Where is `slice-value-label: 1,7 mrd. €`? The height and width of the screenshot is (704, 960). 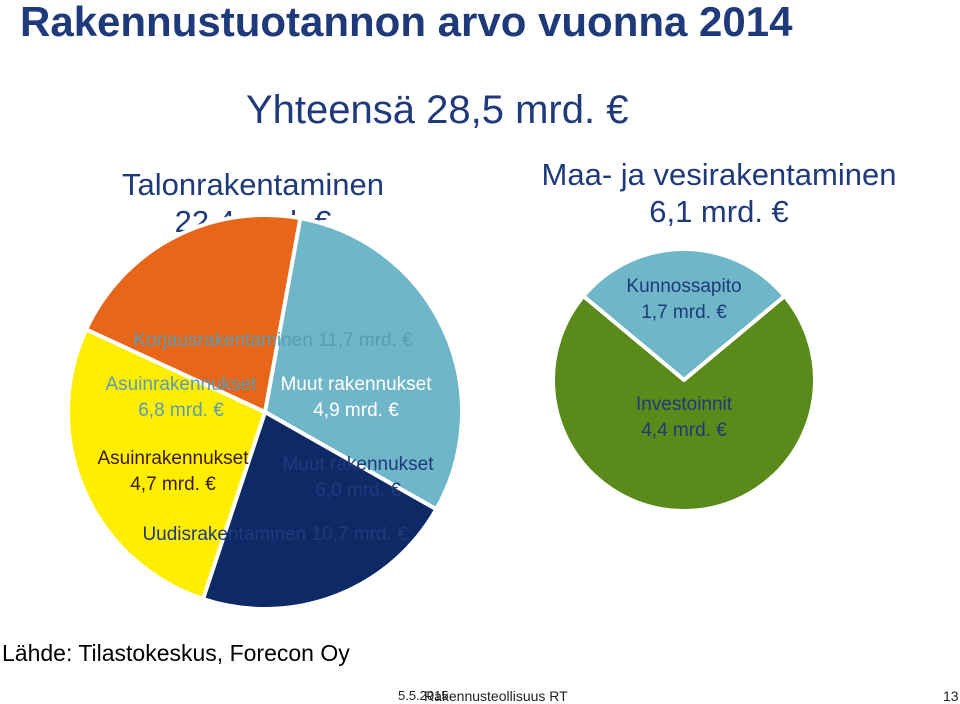 slice-value-label: 1,7 mrd. € is located at coordinates (684, 312).